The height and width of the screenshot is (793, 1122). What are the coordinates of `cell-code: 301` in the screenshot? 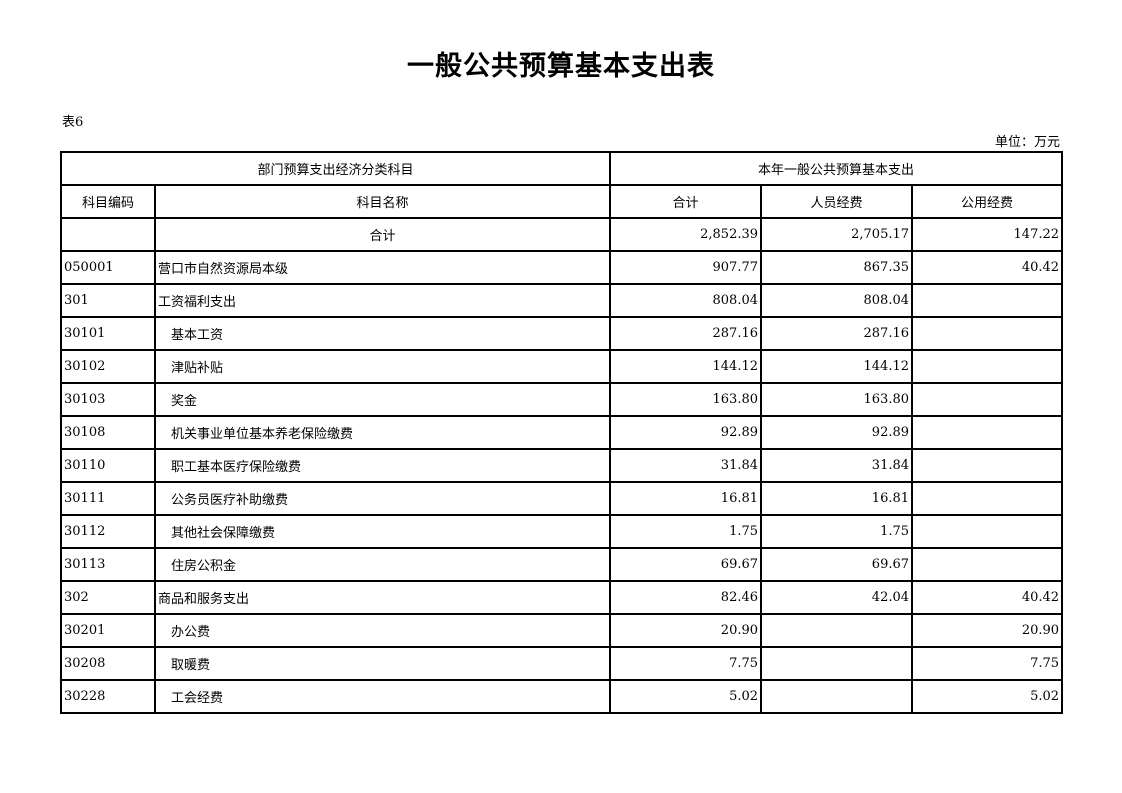 It's located at (108, 300).